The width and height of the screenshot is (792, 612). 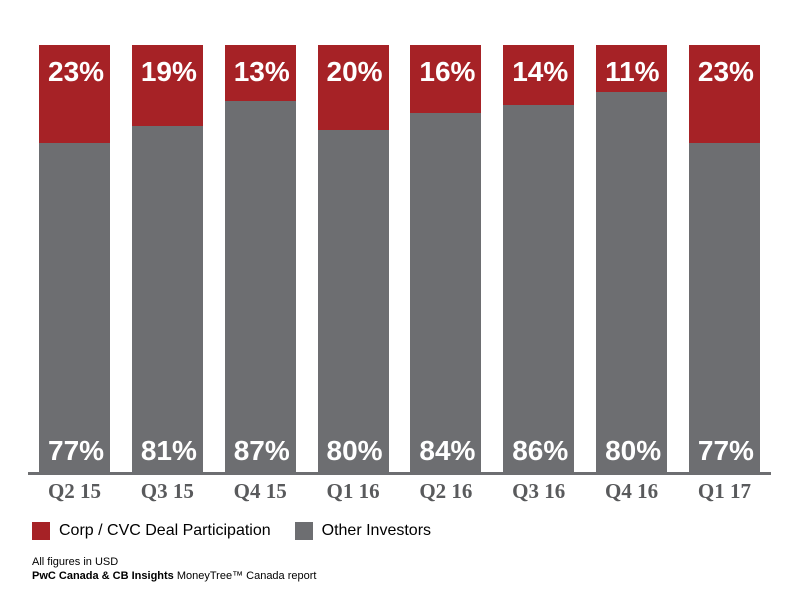 I want to click on bar-q4-16: 11% 80%, so click(x=632, y=258).